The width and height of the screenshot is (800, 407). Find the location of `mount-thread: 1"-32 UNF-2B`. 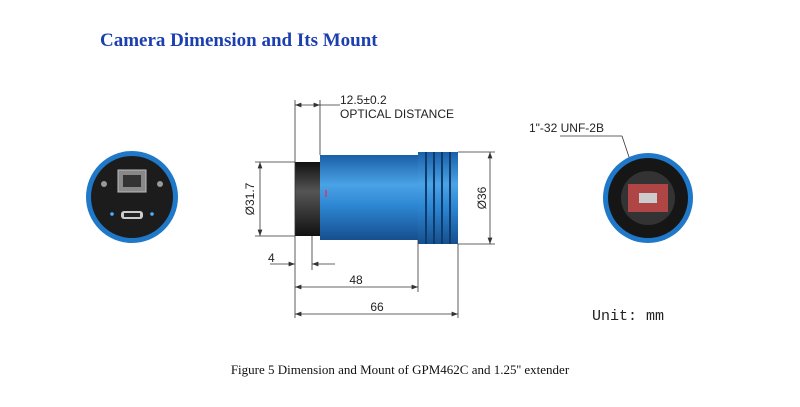

mount-thread: 1"-32 UNF-2B is located at coordinates (566, 128).